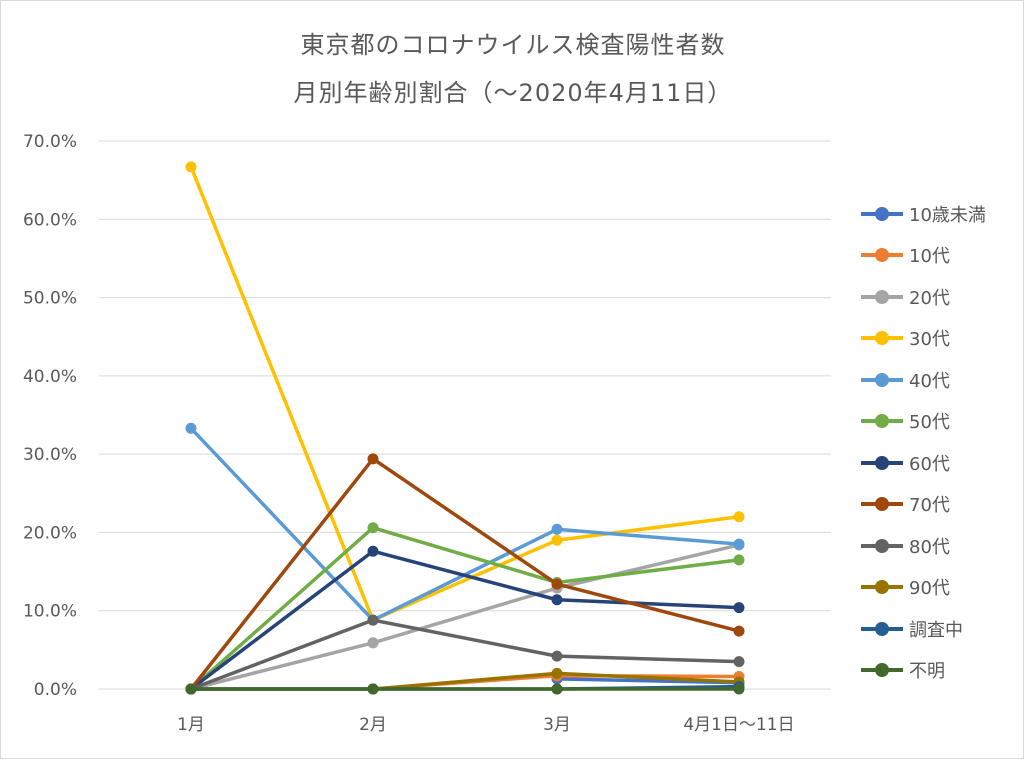 The image size is (1024, 760). I want to click on y-tick-label: 0.0%, so click(55, 690).